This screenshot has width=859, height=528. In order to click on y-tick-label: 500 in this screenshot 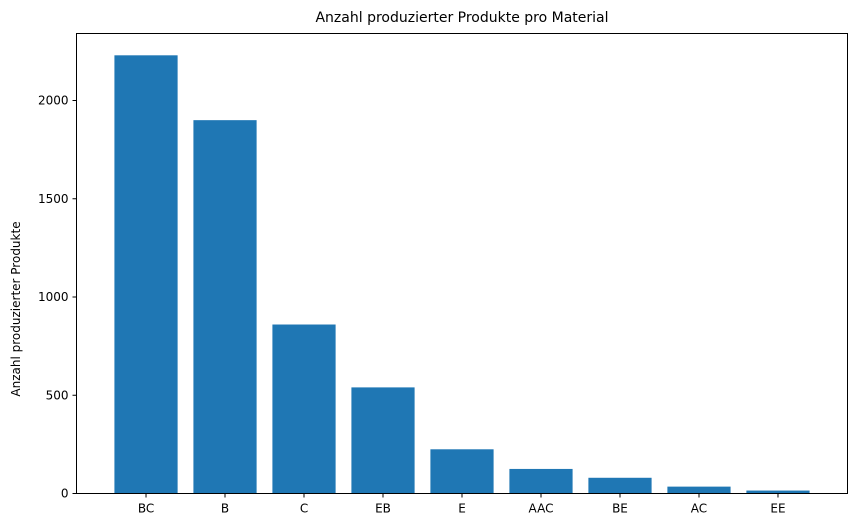, I will do `click(57, 395)`.